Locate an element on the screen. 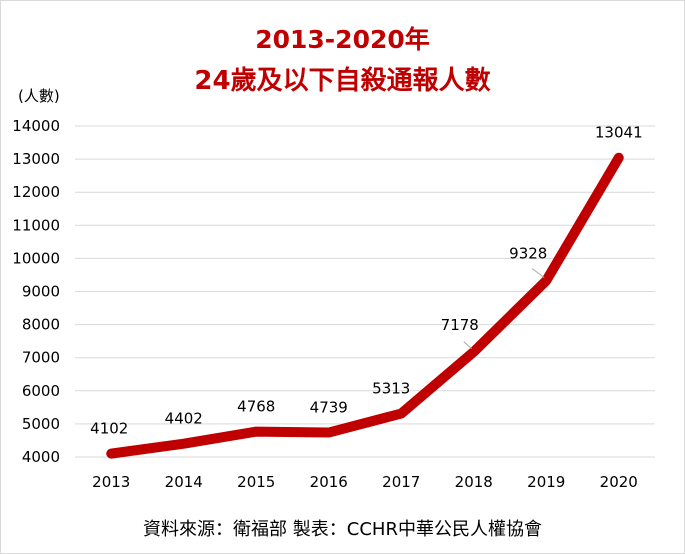 The width and height of the screenshot is (685, 554). y-tick-label: 6000 is located at coordinates (41, 391).